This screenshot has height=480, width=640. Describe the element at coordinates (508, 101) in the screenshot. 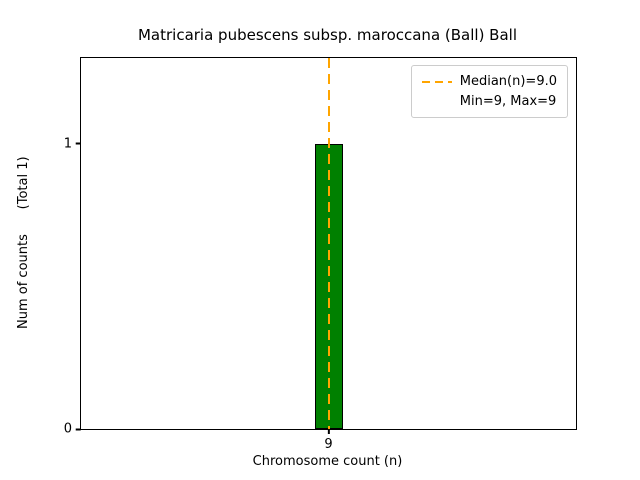

I see `legend-label-minmax: Min=9, Max=9` at that location.